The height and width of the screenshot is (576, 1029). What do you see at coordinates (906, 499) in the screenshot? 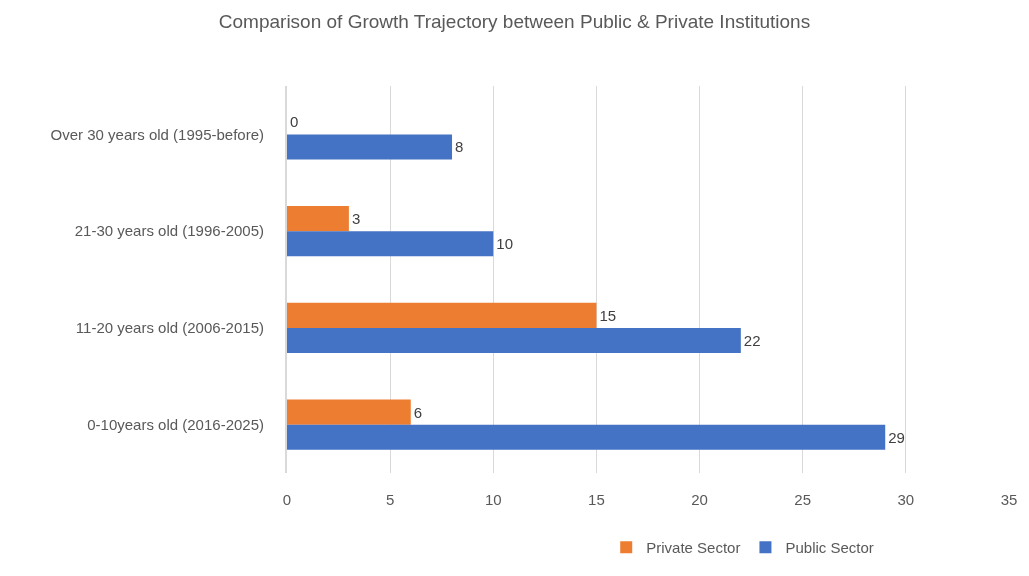
I see `x-tick-label: 30` at bounding box center [906, 499].